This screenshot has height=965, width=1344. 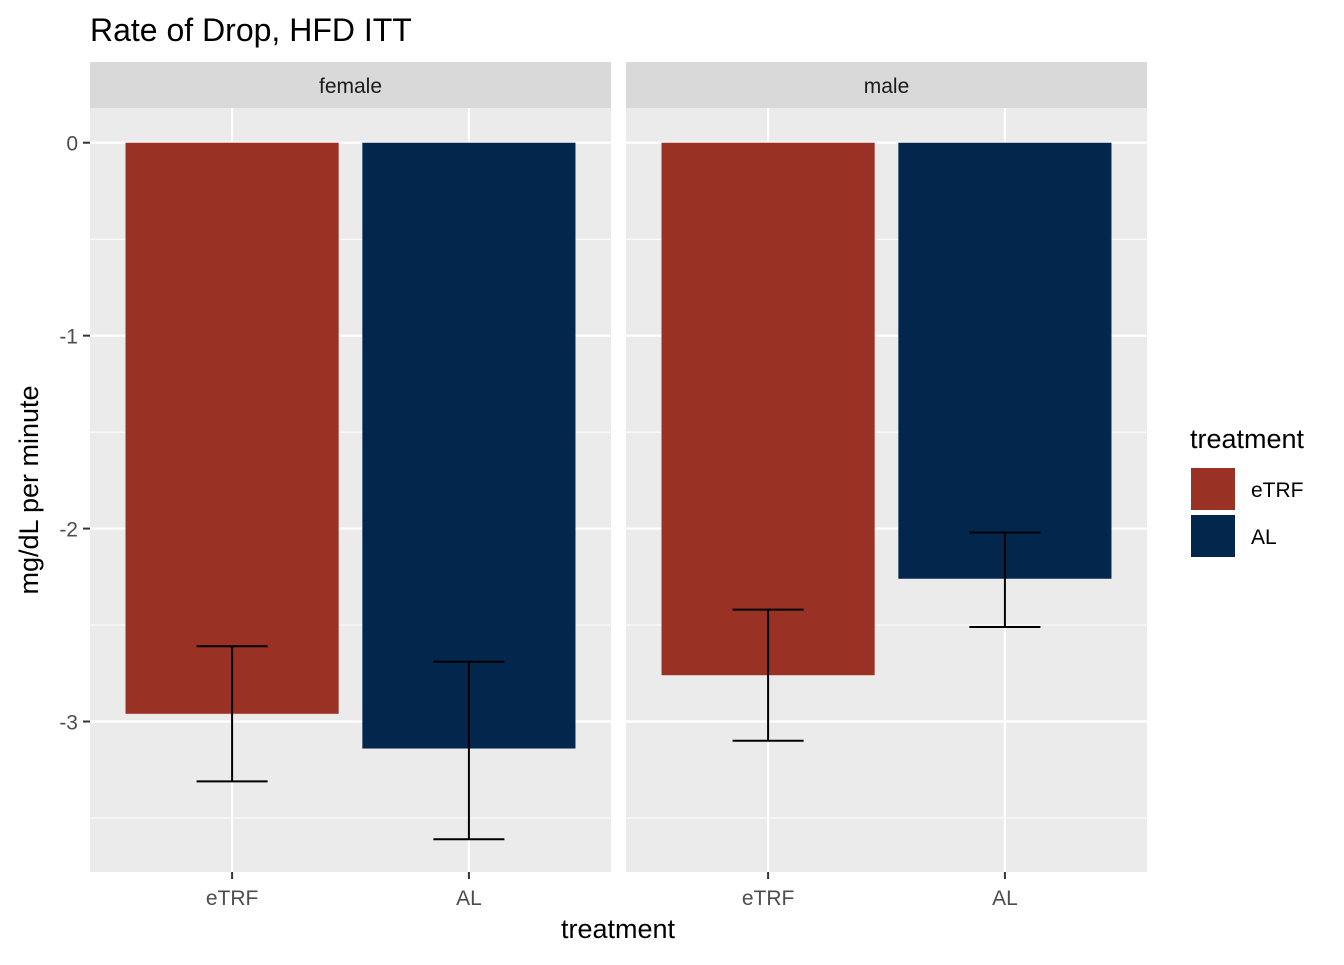 I want to click on legend-swatch-AL, so click(x=1213, y=536).